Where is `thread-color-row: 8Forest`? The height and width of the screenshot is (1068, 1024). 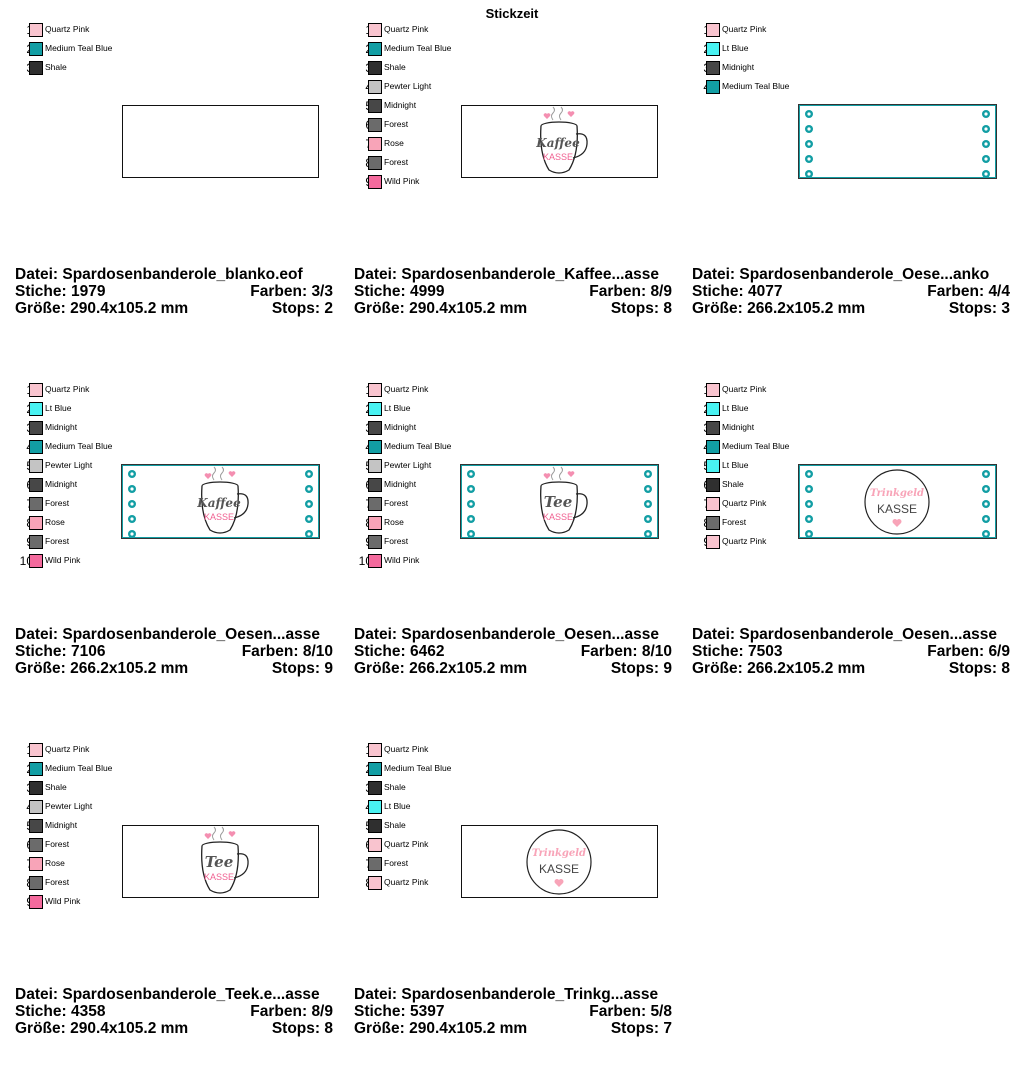 thread-color-row: 8Forest is located at coordinates (70, 884).